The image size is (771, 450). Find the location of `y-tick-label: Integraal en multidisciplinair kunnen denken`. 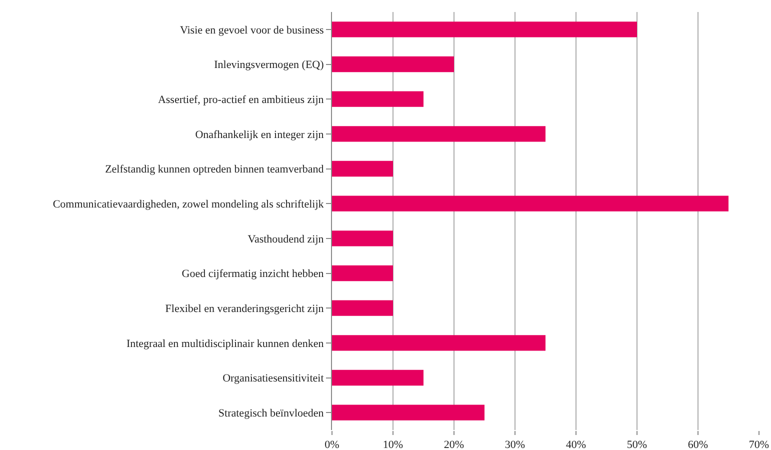

y-tick-label: Integraal en multidisciplinair kunnen denken is located at coordinates (225, 344).